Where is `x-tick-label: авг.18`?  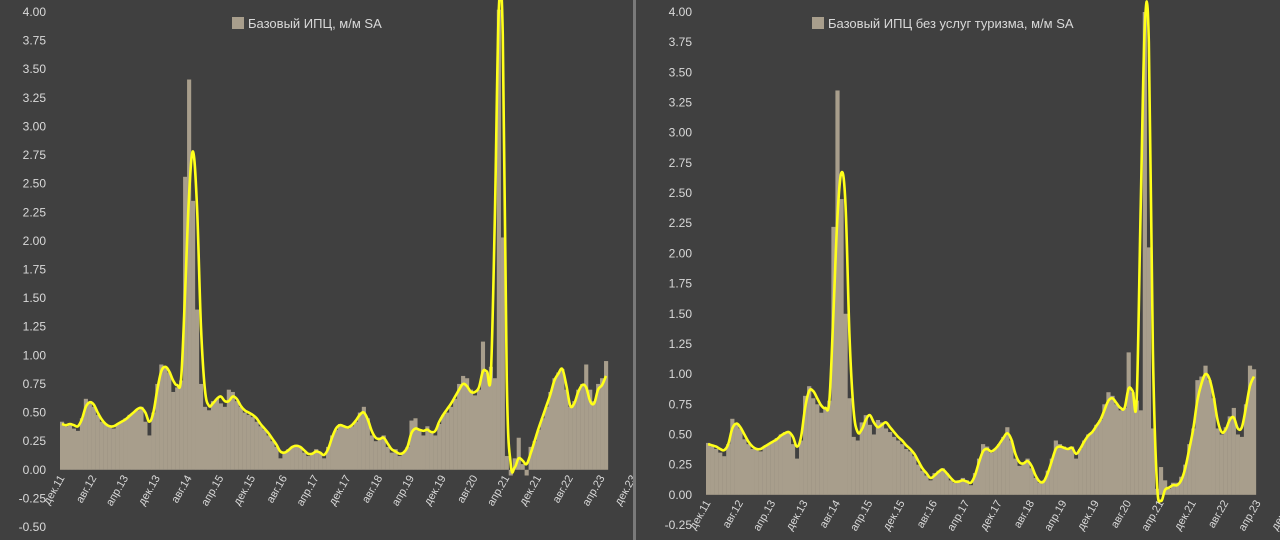
x-tick-label: авг.18 is located at coordinates (372, 489).